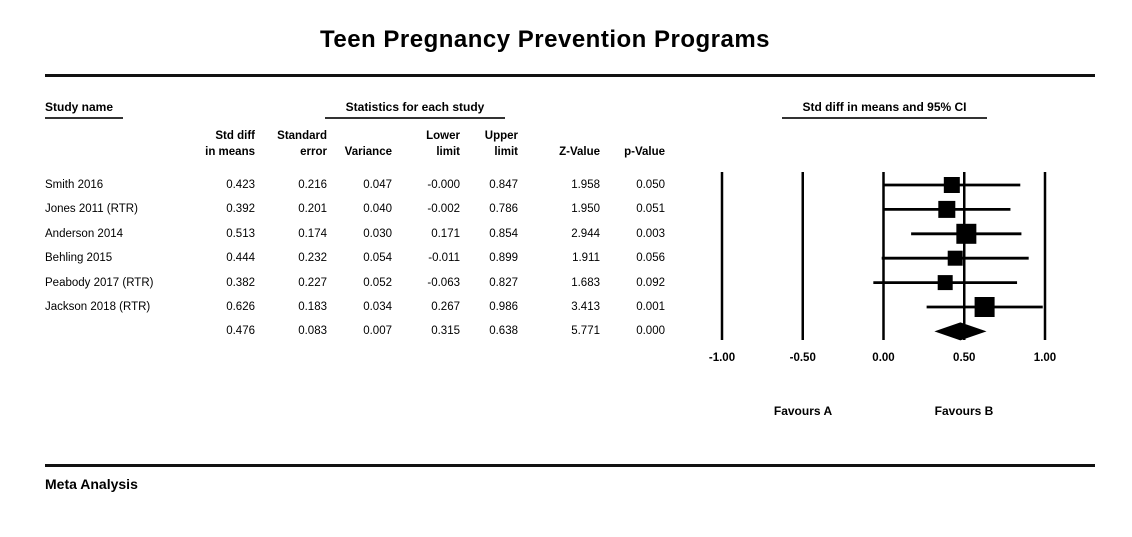 This screenshot has width=1132, height=537. Describe the element at coordinates (503, 233) in the screenshot. I see `stat-value: 0.854` at that location.